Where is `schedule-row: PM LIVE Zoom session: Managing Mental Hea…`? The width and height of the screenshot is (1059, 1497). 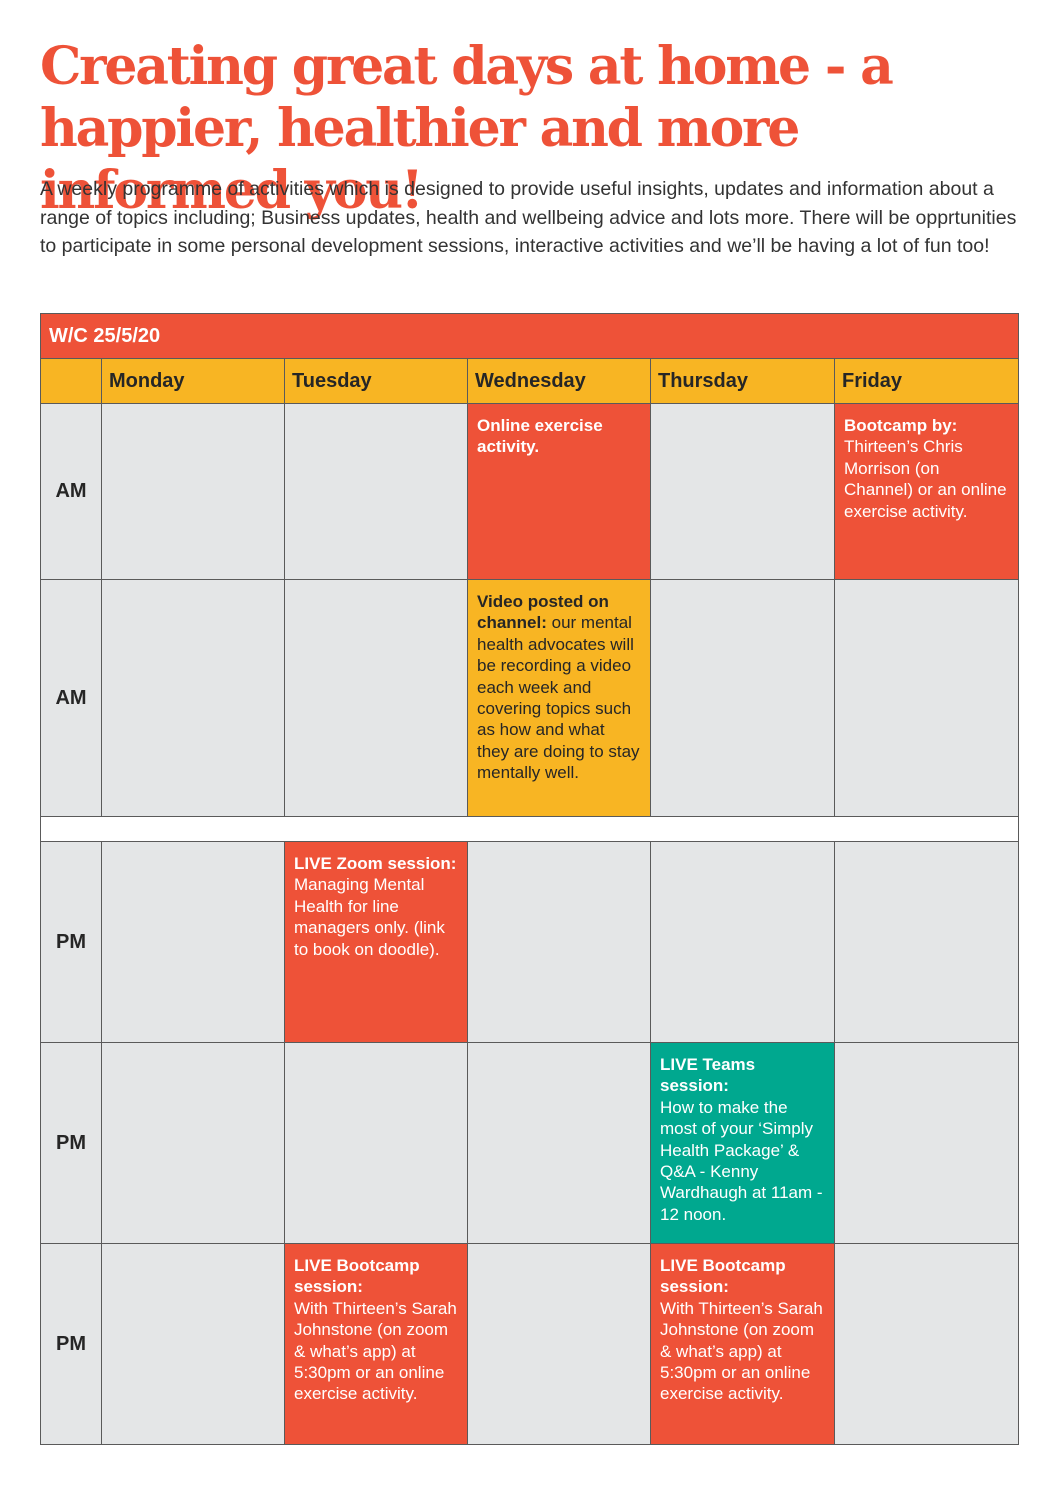 schedule-row: PM LIVE Zoom session: Managing Mental Hea… is located at coordinates (530, 942).